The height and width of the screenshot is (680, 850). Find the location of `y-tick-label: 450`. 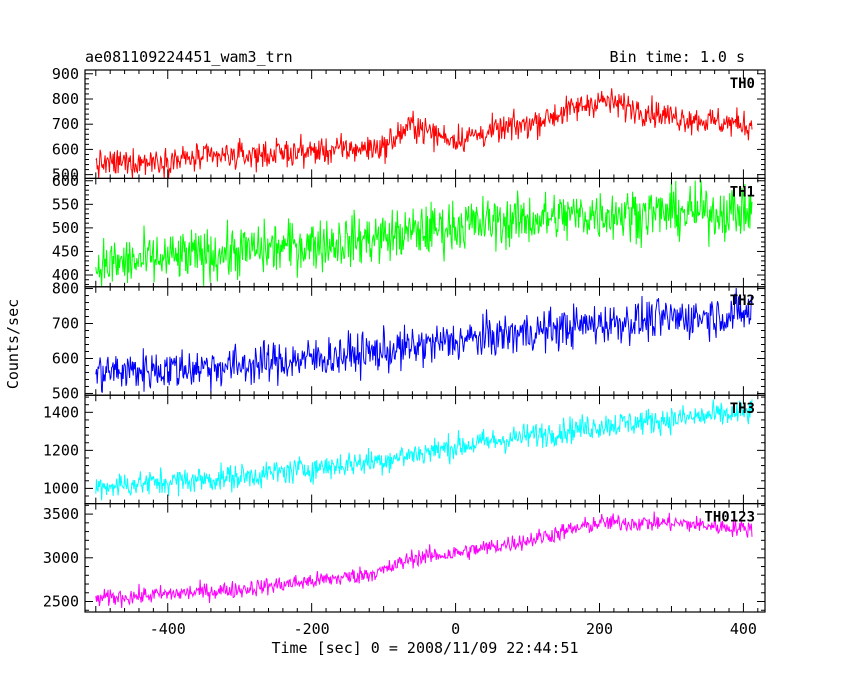

y-tick-label: 450 is located at coordinates (65, 251).